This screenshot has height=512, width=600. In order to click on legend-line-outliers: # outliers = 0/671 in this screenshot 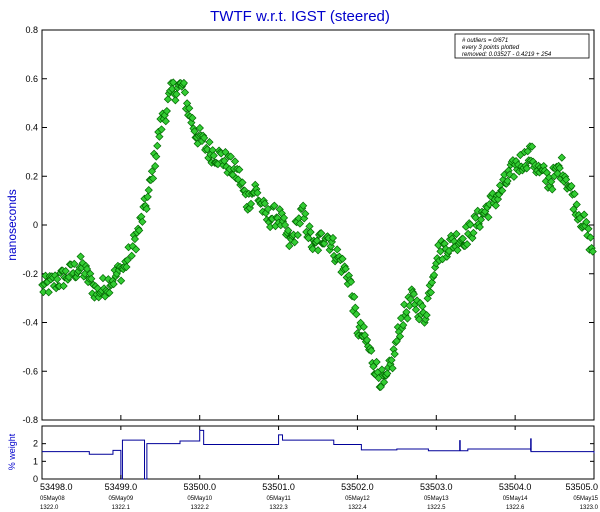, I will do `click(485, 41)`.